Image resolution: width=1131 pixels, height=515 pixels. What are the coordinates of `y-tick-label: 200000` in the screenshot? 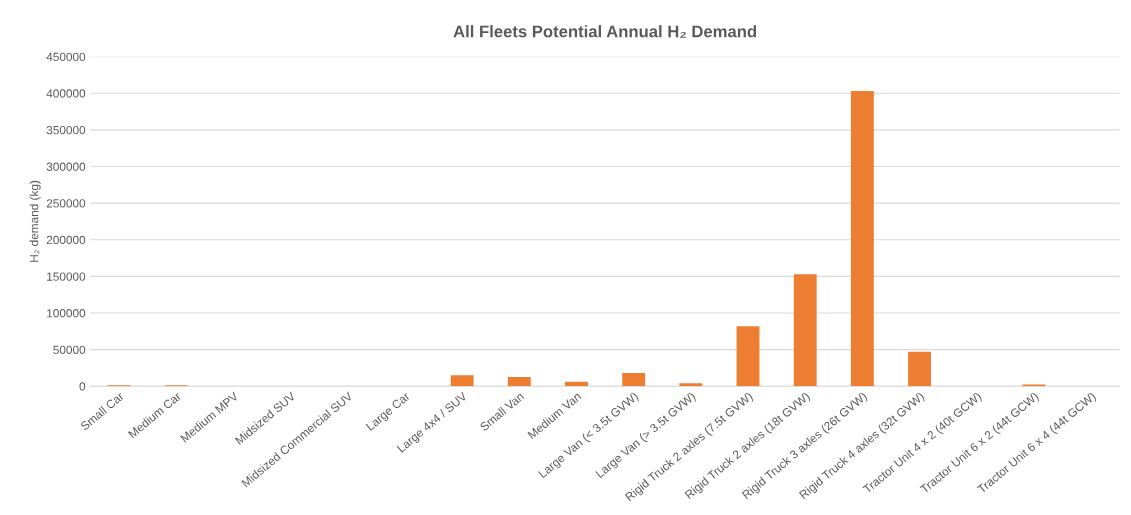 It's located at (66, 240).